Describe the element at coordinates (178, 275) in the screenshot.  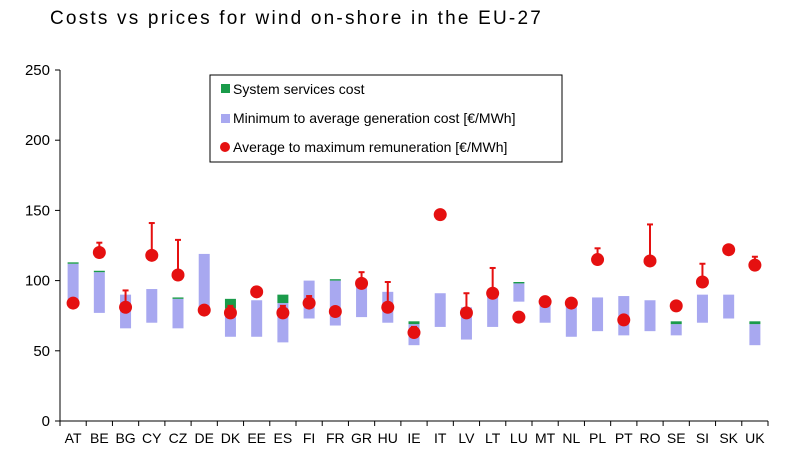
I see `remuneration-point-cz` at that location.